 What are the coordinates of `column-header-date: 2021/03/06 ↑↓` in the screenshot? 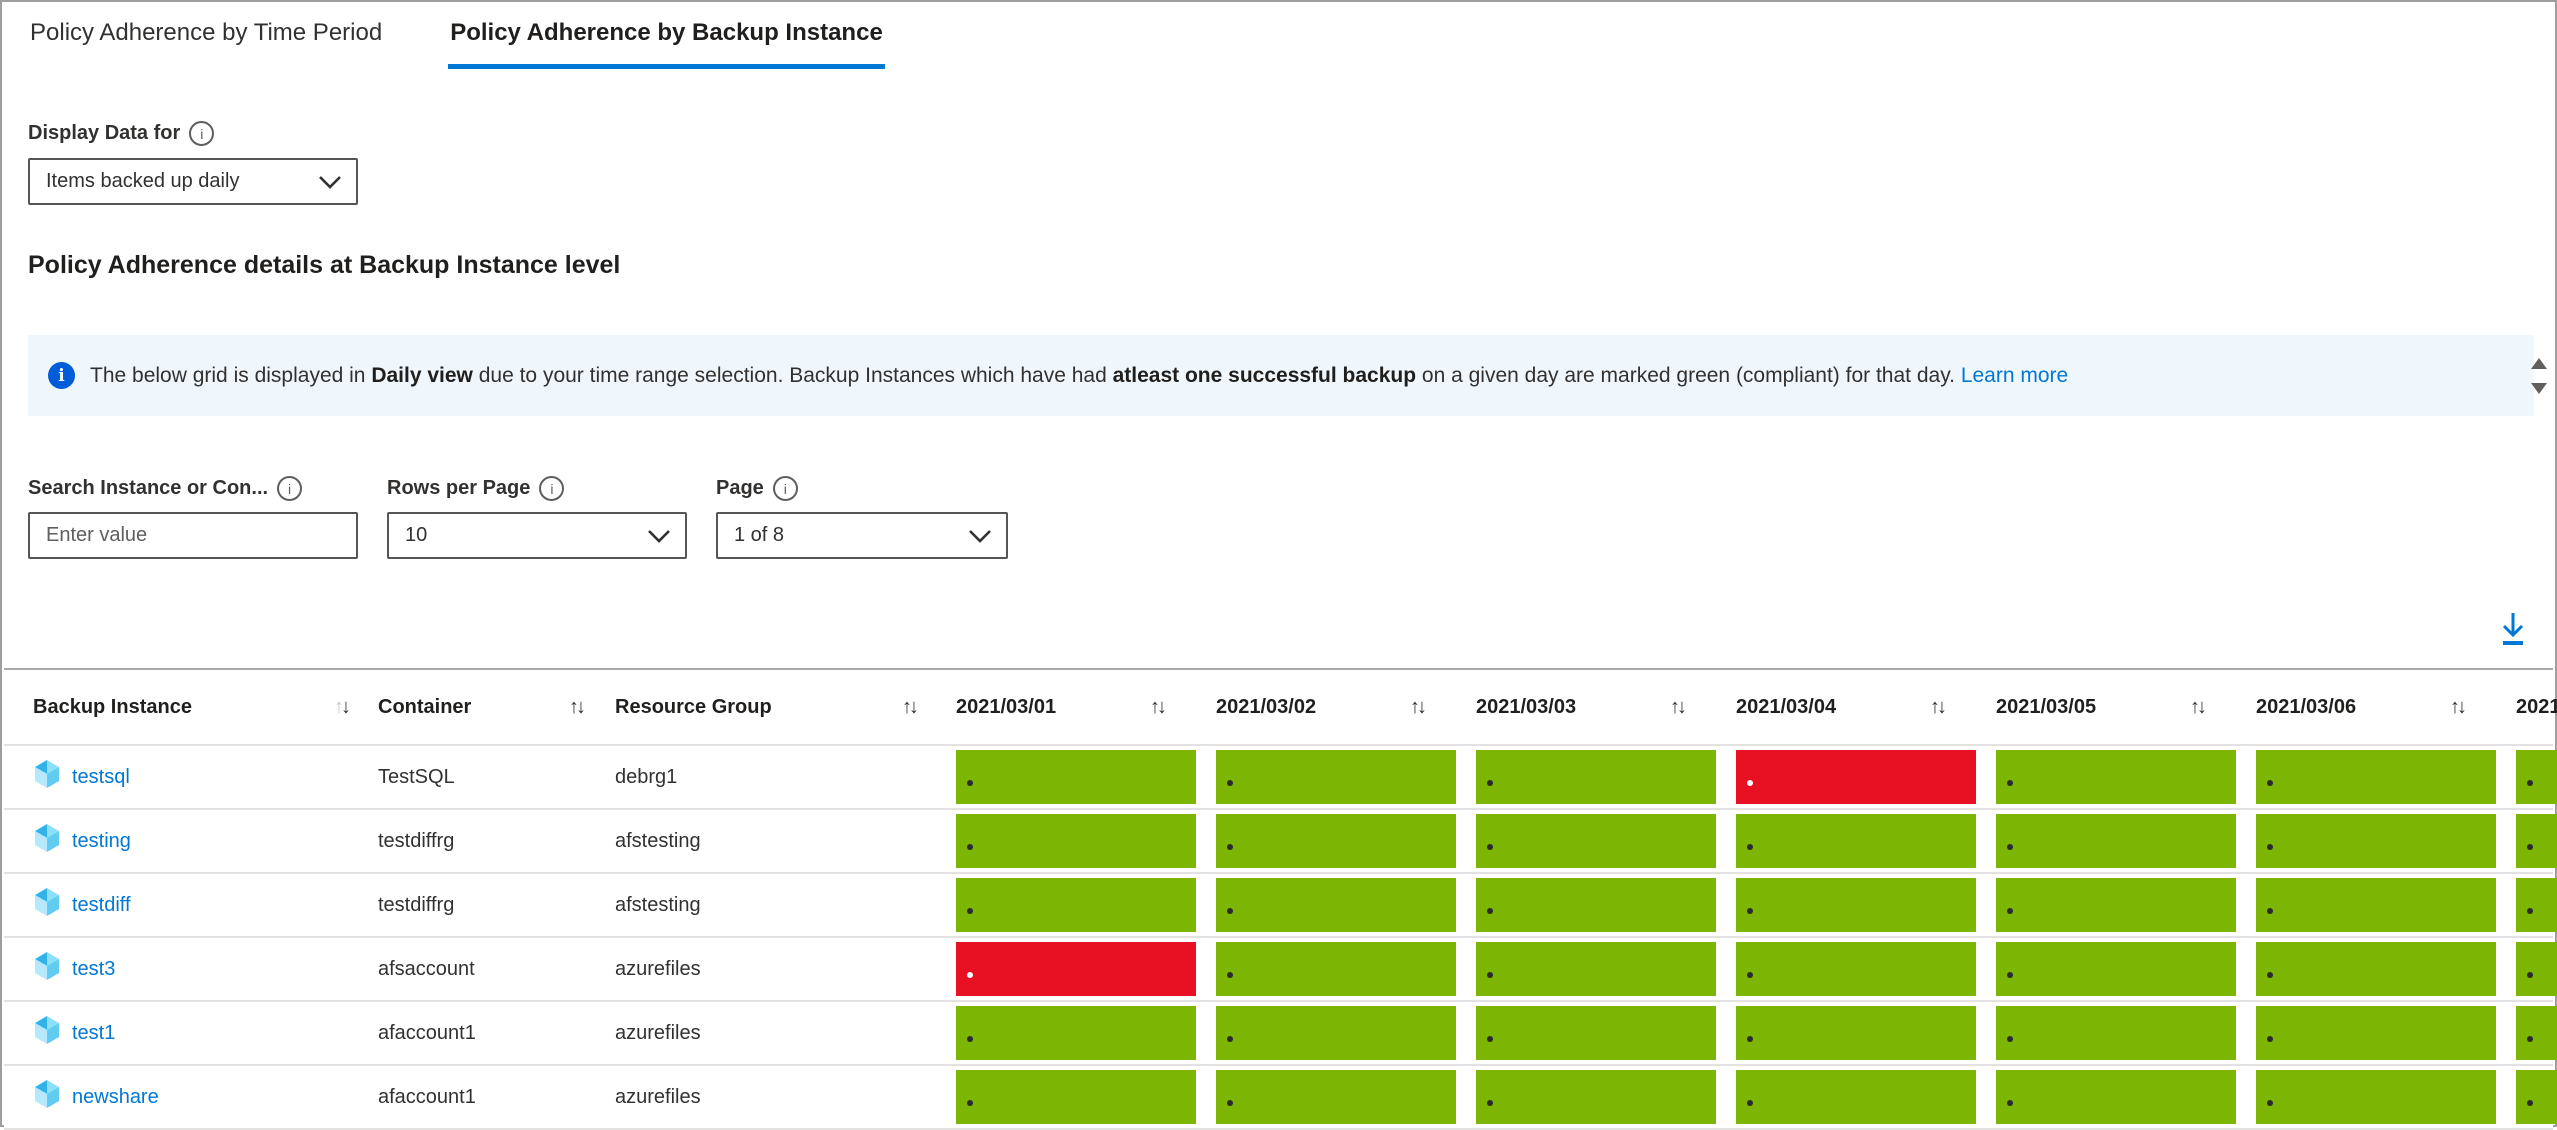 It's located at (2386, 707).